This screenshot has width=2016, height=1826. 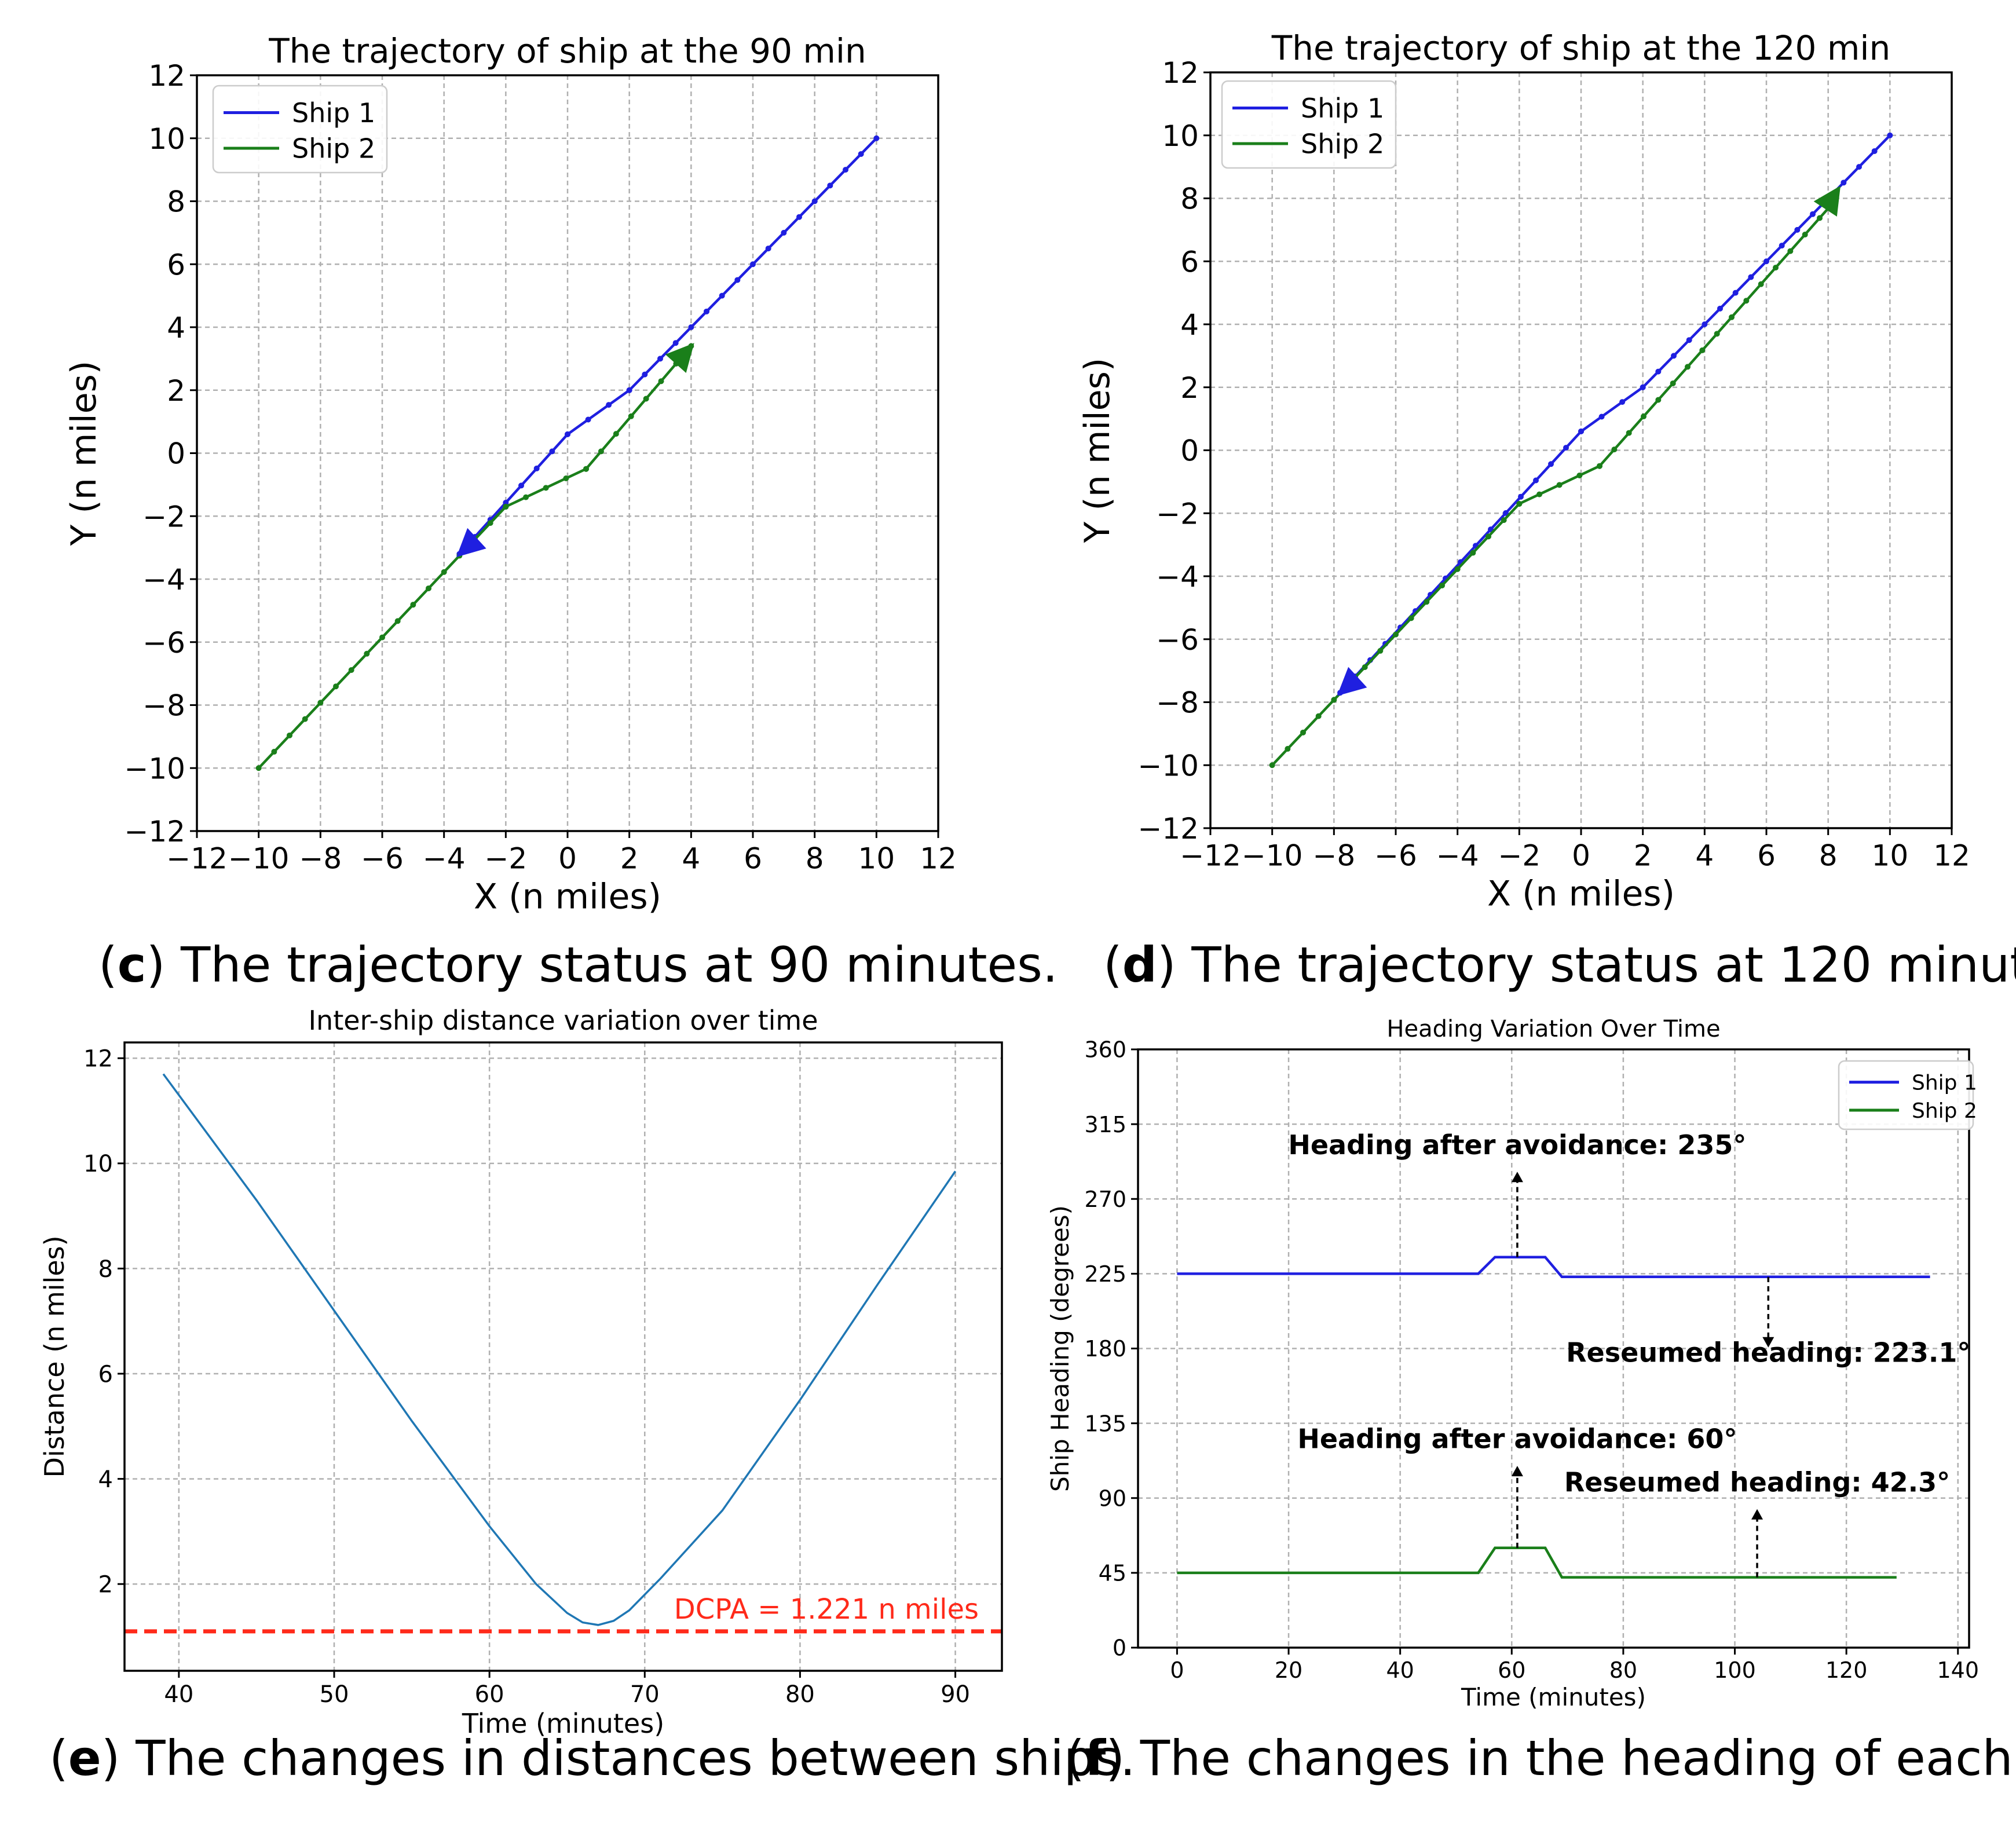 What do you see at coordinates (55, 1356) in the screenshot?
I see `y-axis-label: Distance (n miles)` at bounding box center [55, 1356].